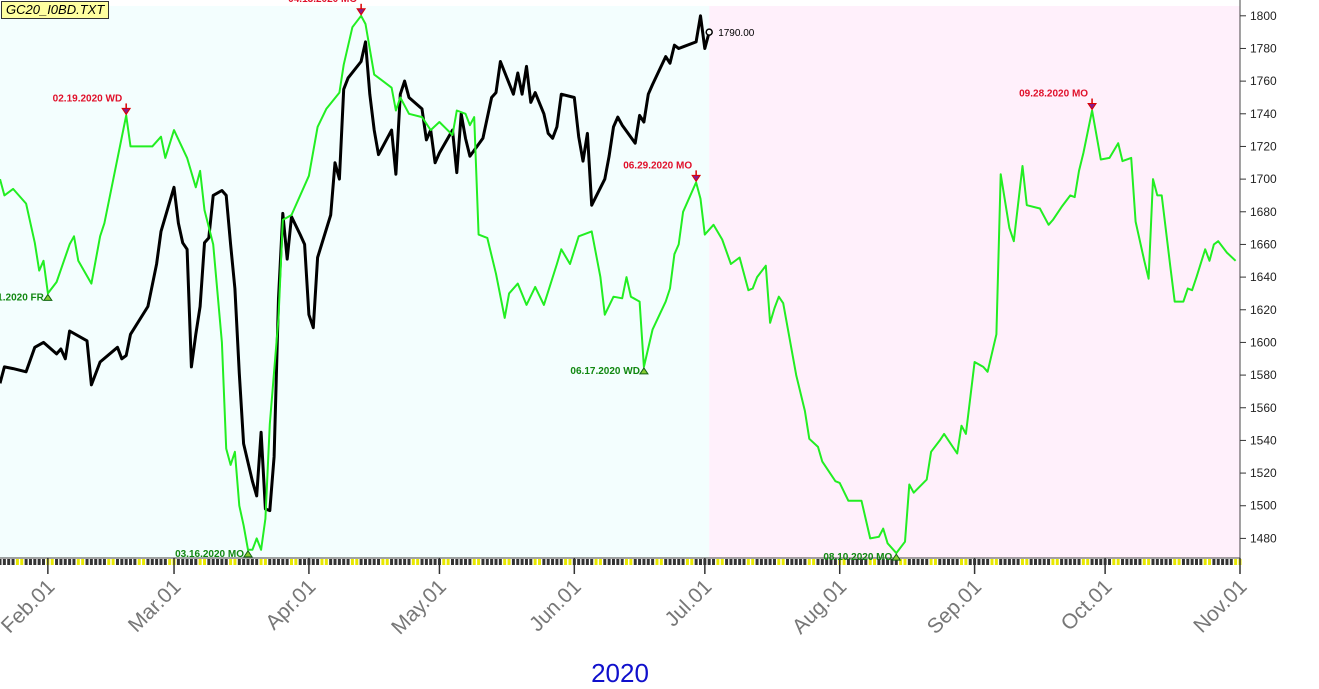 The height and width of the screenshot is (689, 1319). Describe the element at coordinates (1263, 114) in the screenshot. I see `y-tick-label: 1740` at that location.